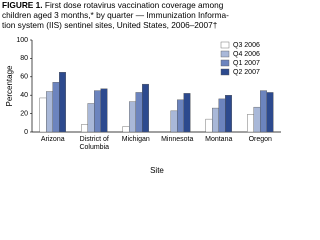  I want to click on y-tick-label: 0, so click(26, 132).